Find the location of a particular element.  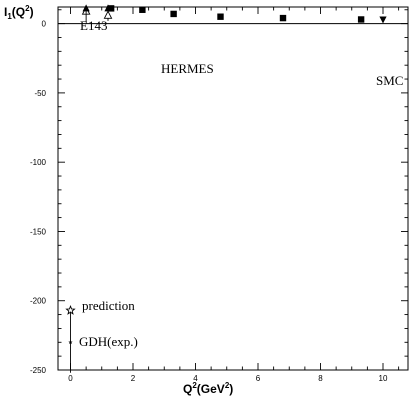

annotation-gdh-exp: GDH(exp.) is located at coordinates (108, 341).